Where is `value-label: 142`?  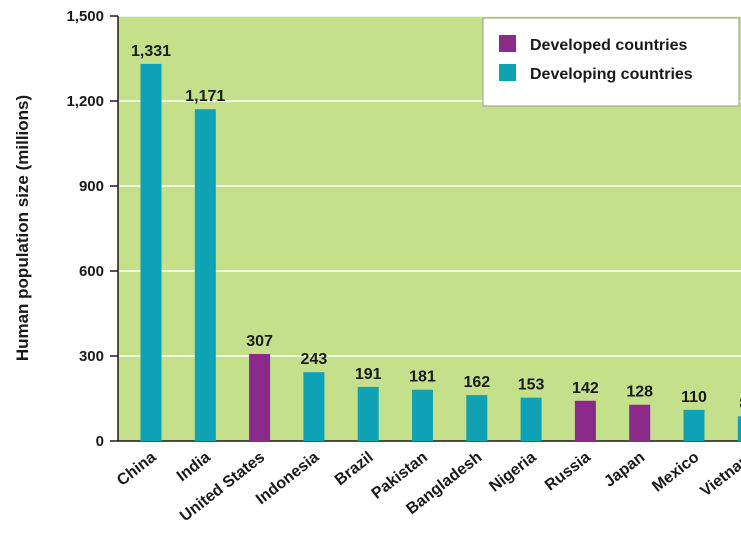 value-label: 142 is located at coordinates (585, 388).